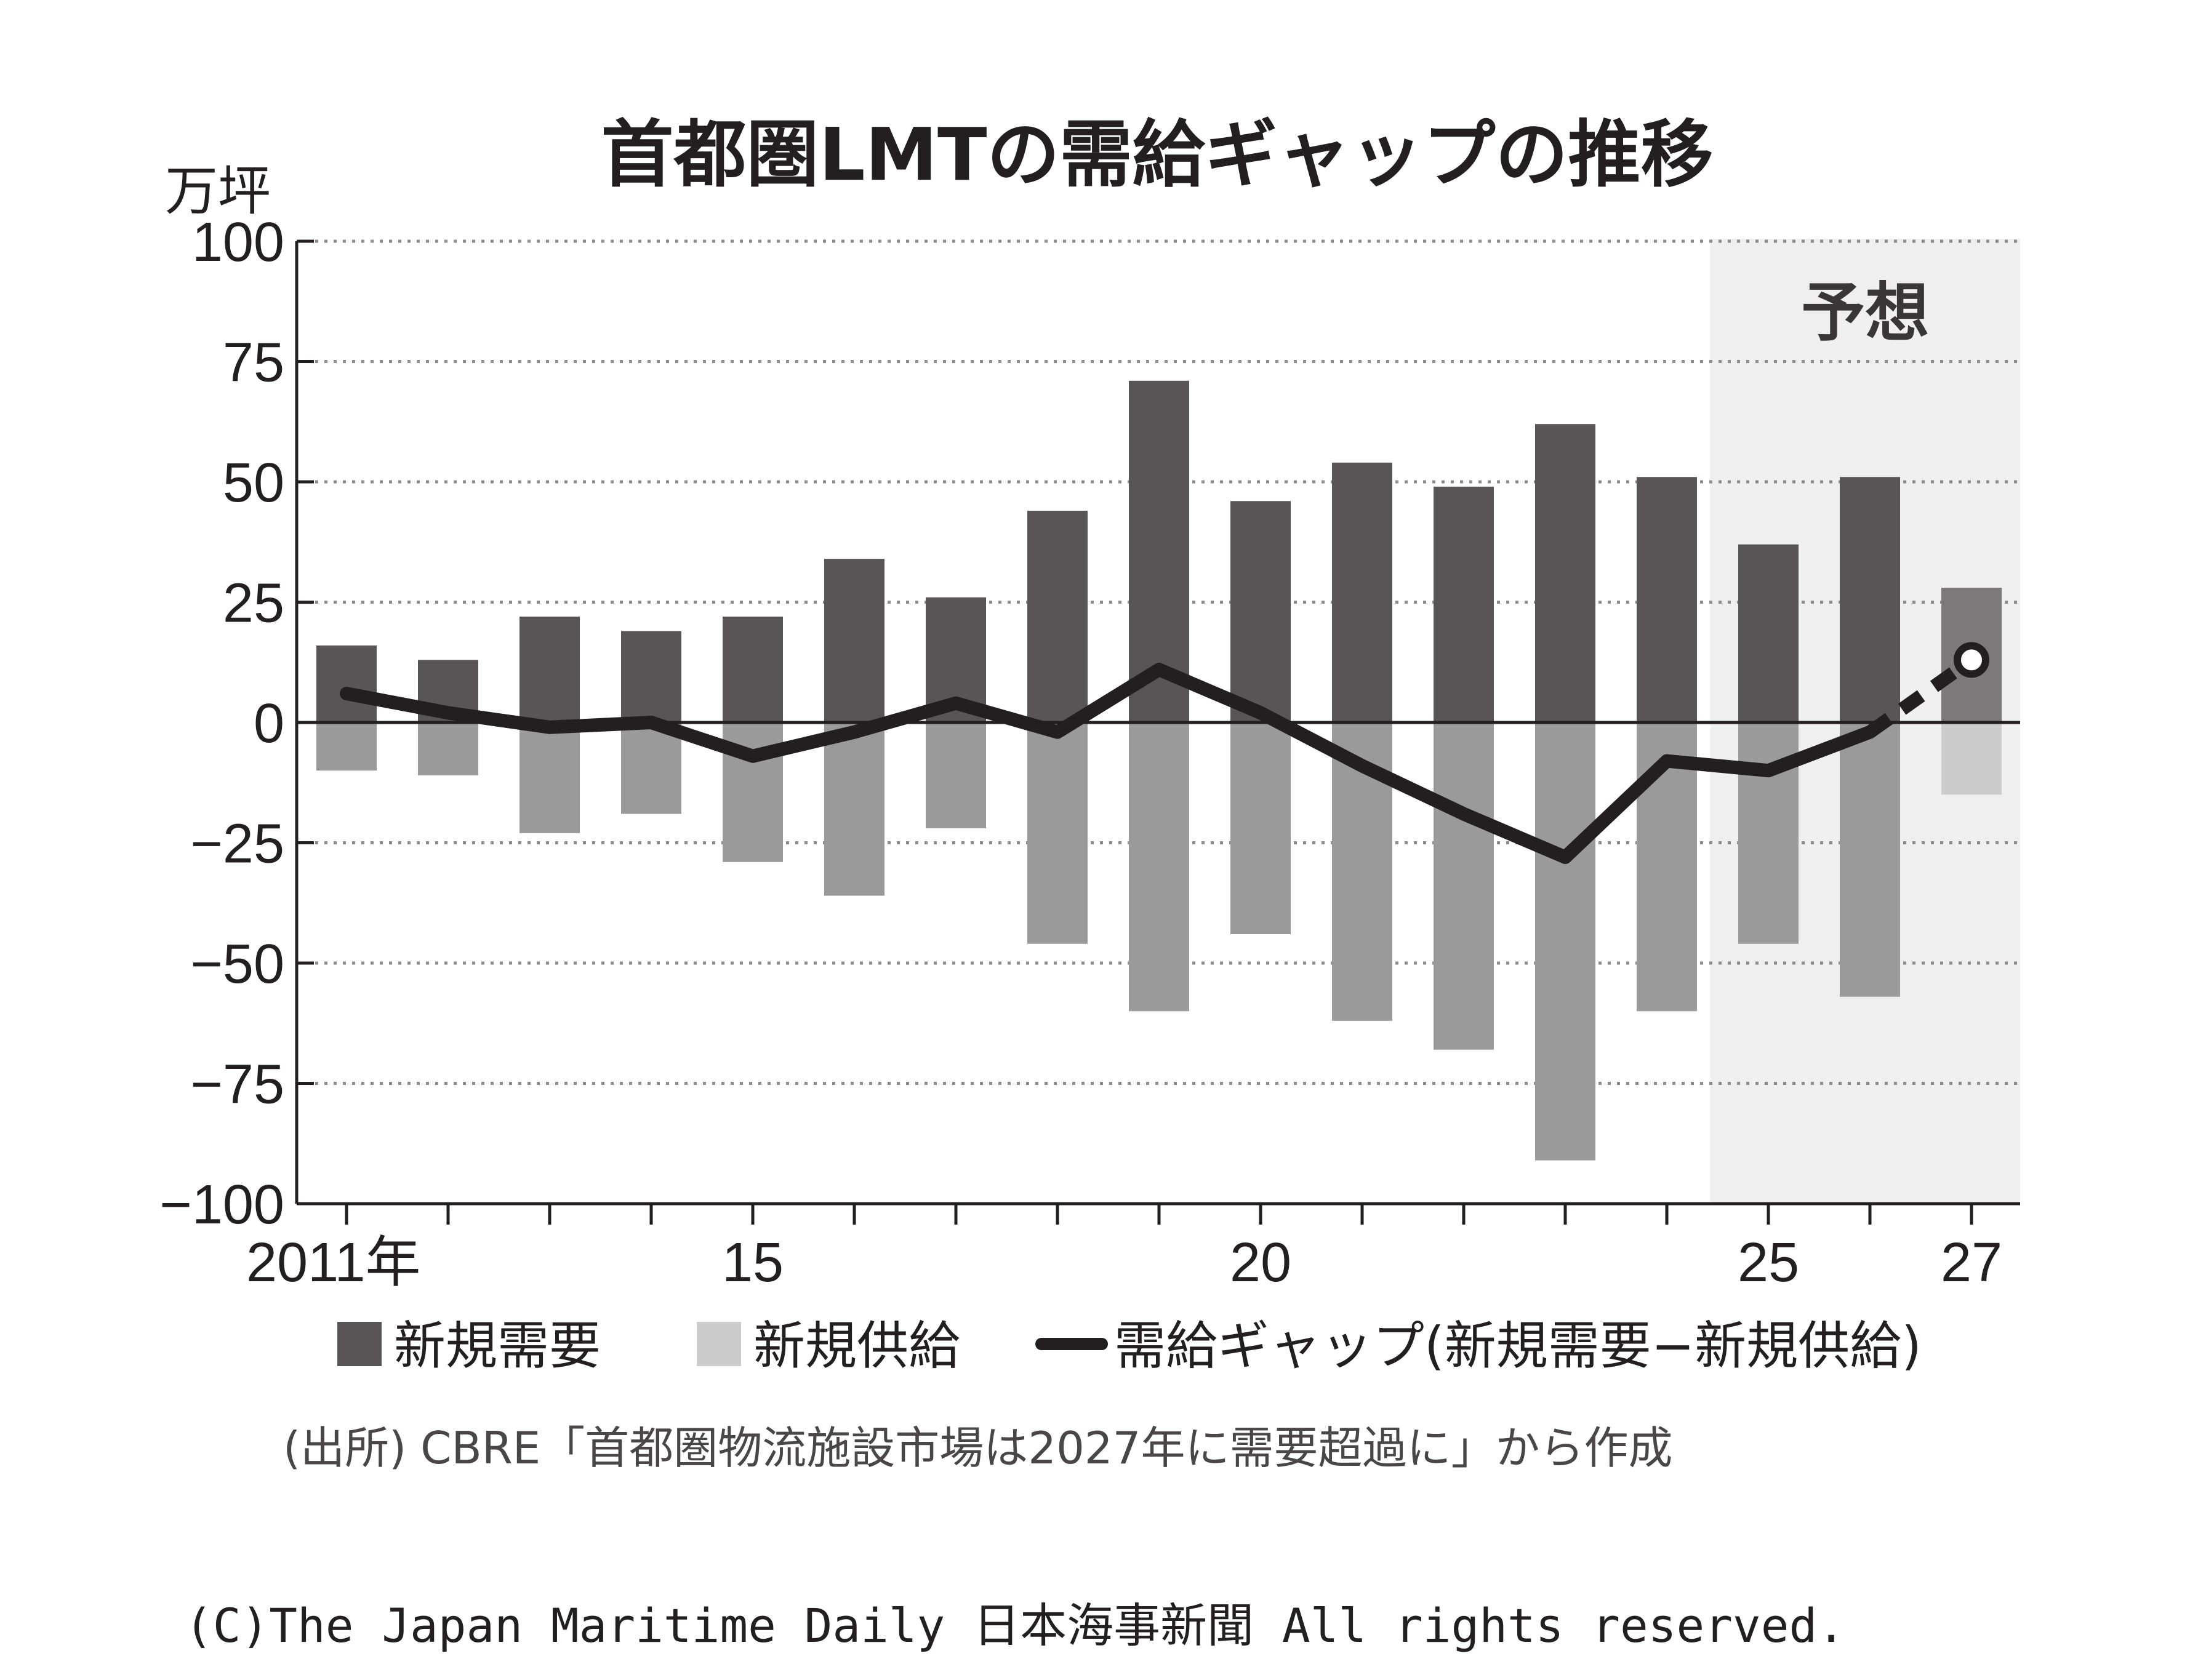 This screenshot has width=2190, height=1680. Describe the element at coordinates (1057, 833) in the screenshot. I see `supply-bar-2018` at that location.